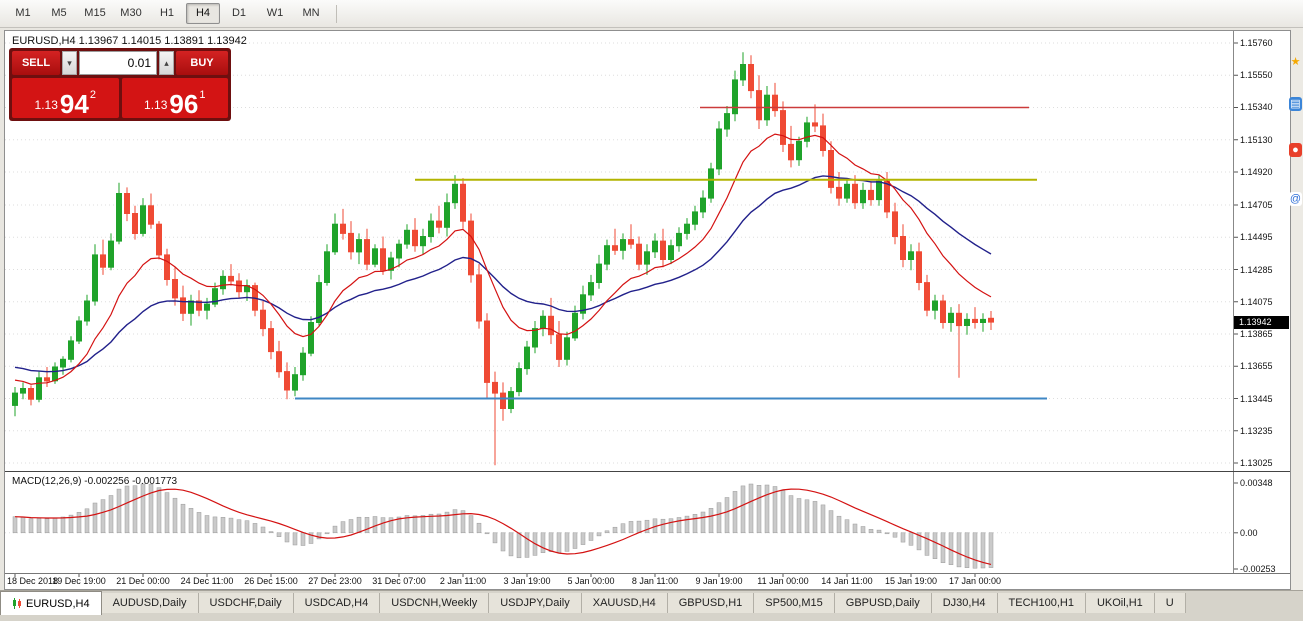 The width and height of the screenshot is (1303, 621). I want to click on price-tick-label: 1.15340, so click(1256, 107).